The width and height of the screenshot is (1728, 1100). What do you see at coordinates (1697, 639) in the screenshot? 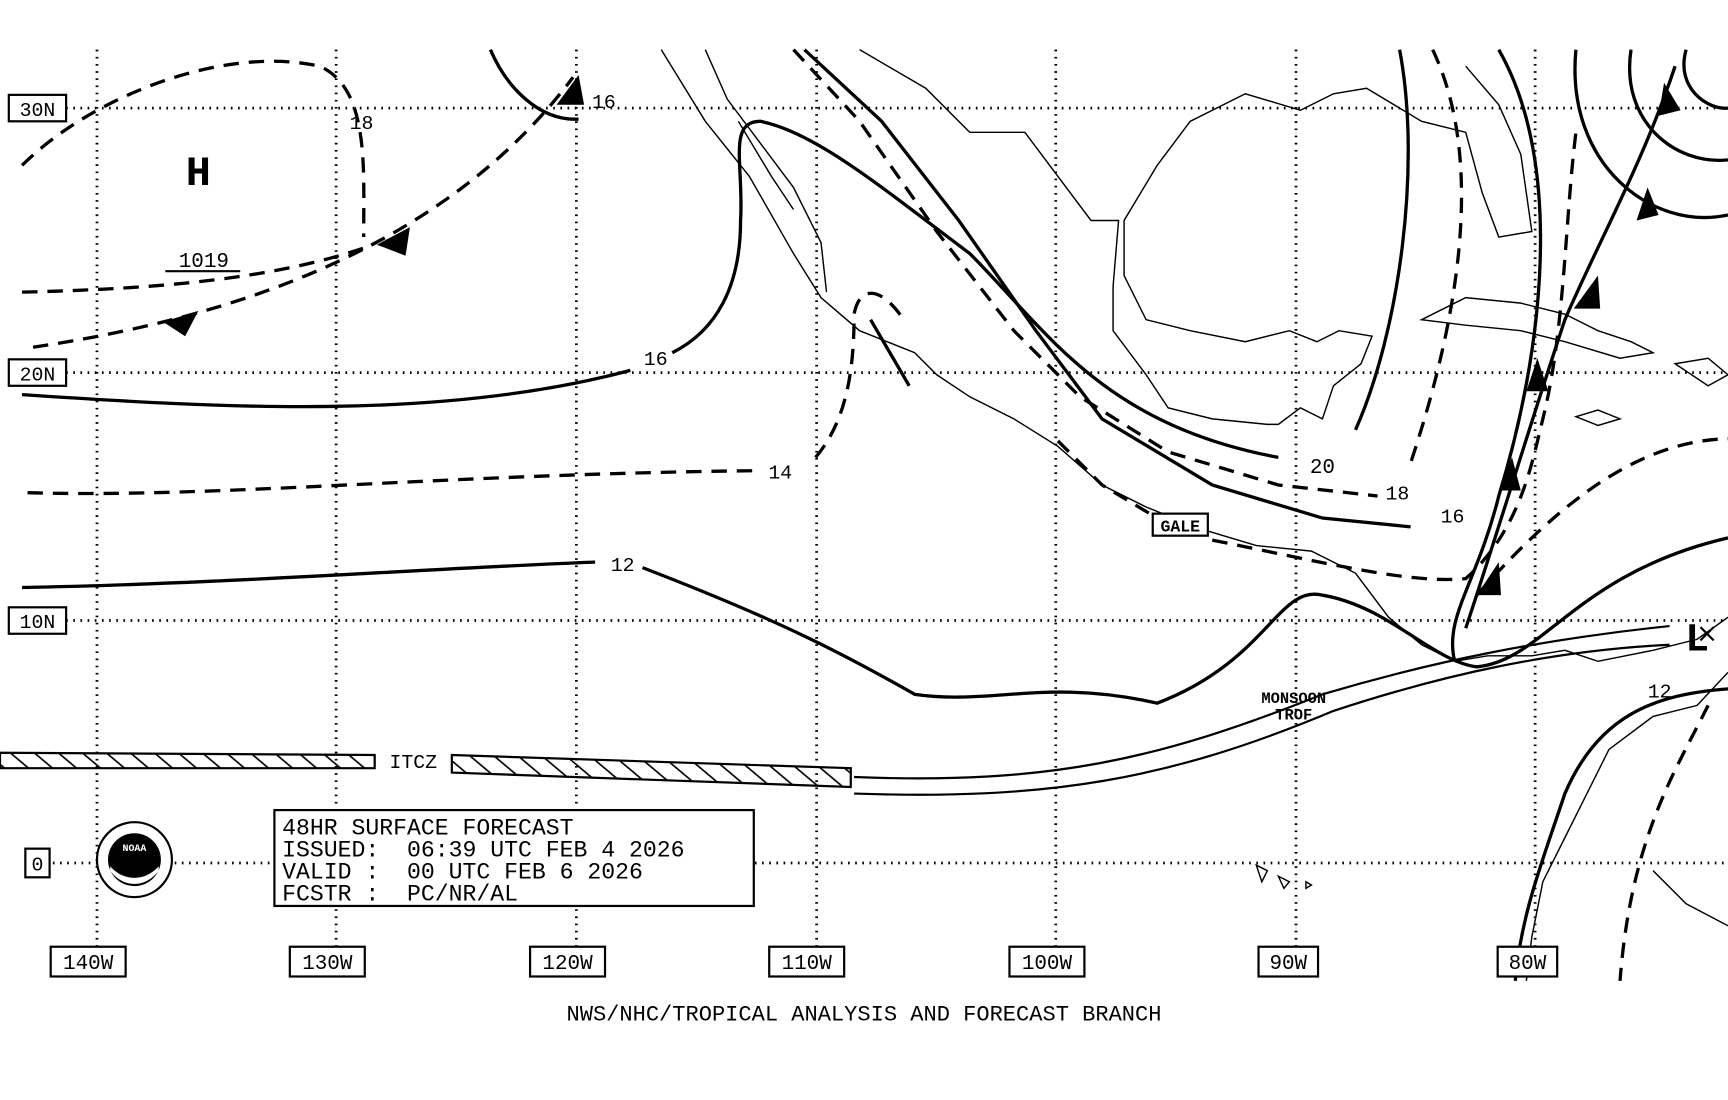
I see `low-symbol: L` at bounding box center [1697, 639].